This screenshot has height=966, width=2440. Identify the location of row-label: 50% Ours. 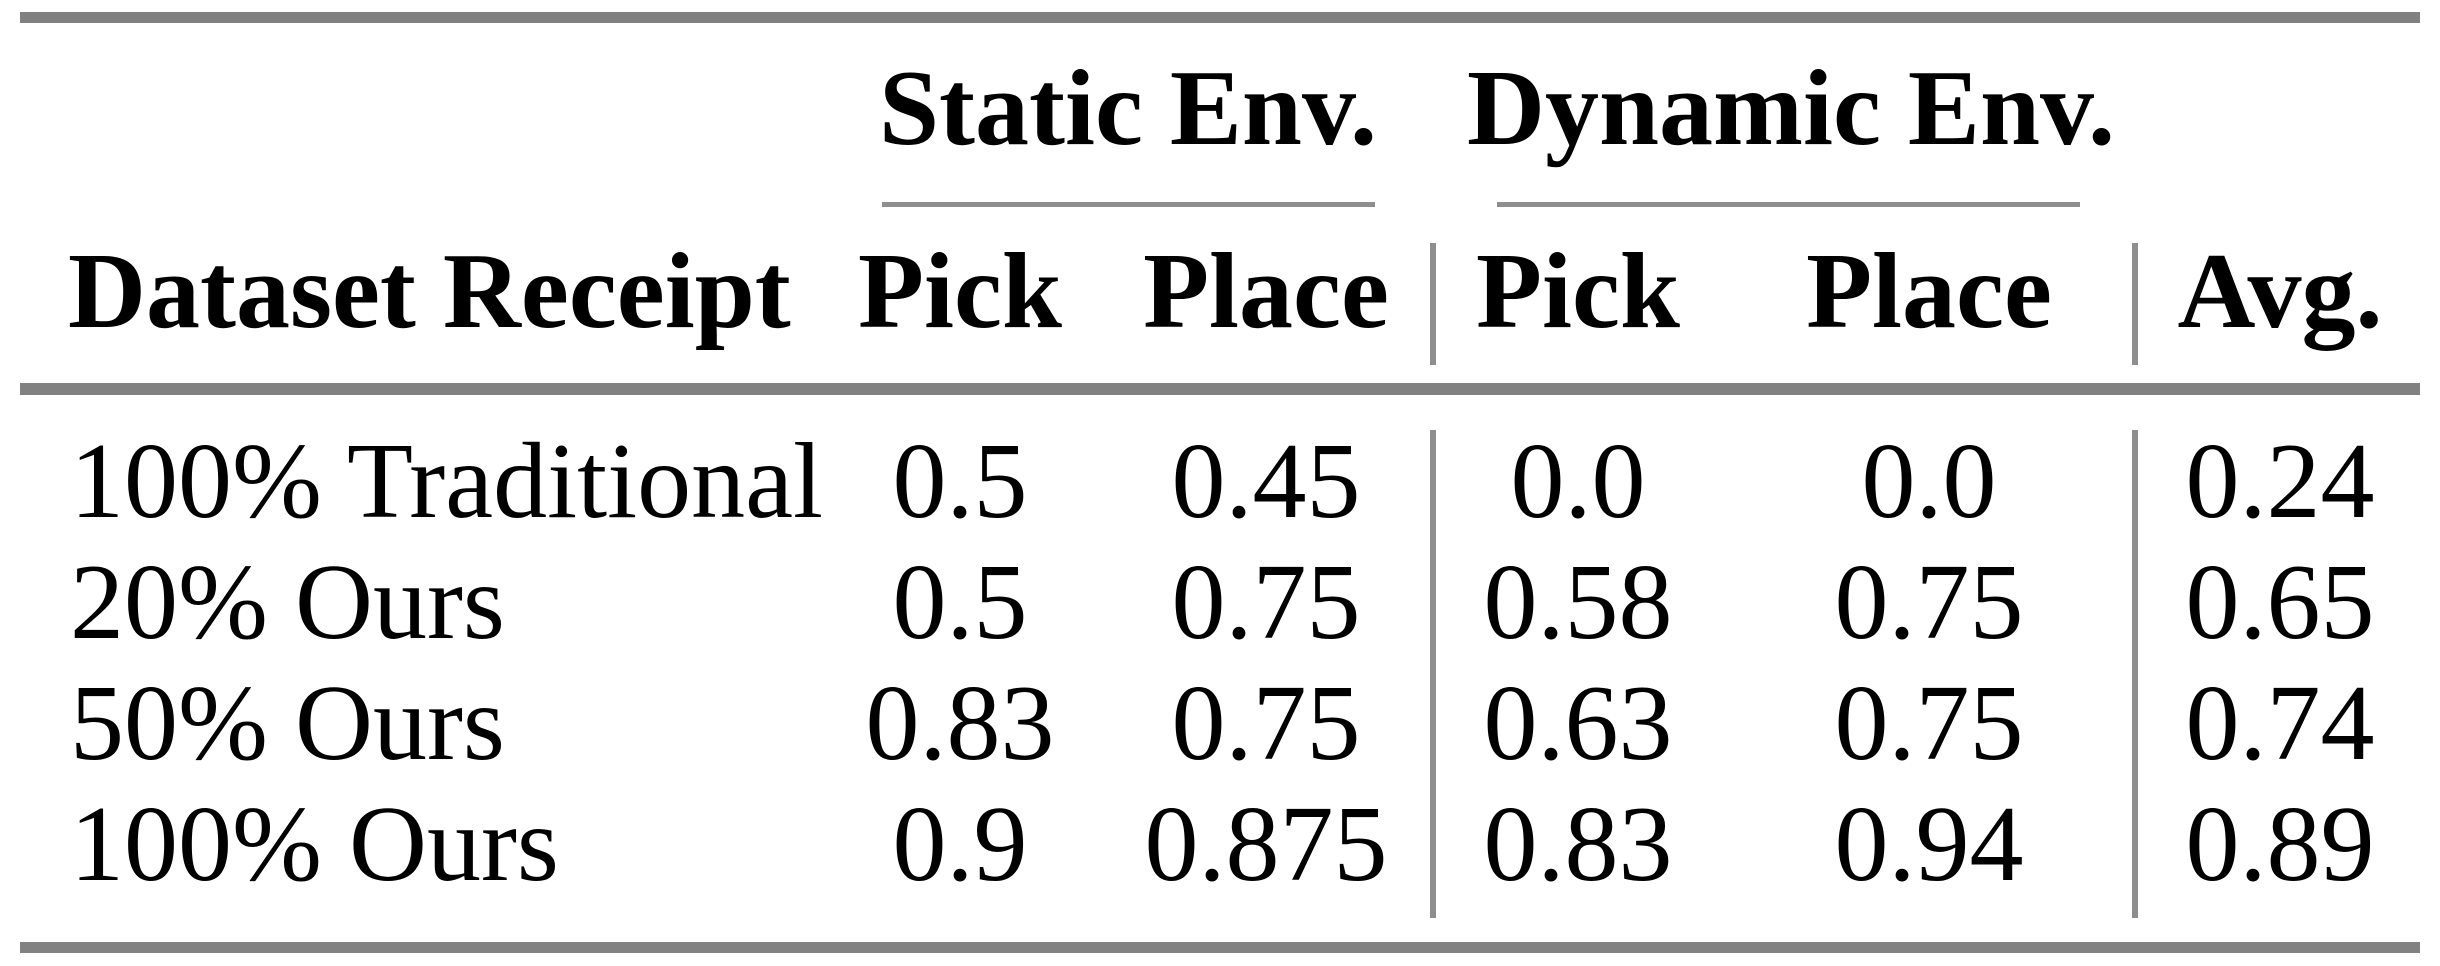
(287, 723).